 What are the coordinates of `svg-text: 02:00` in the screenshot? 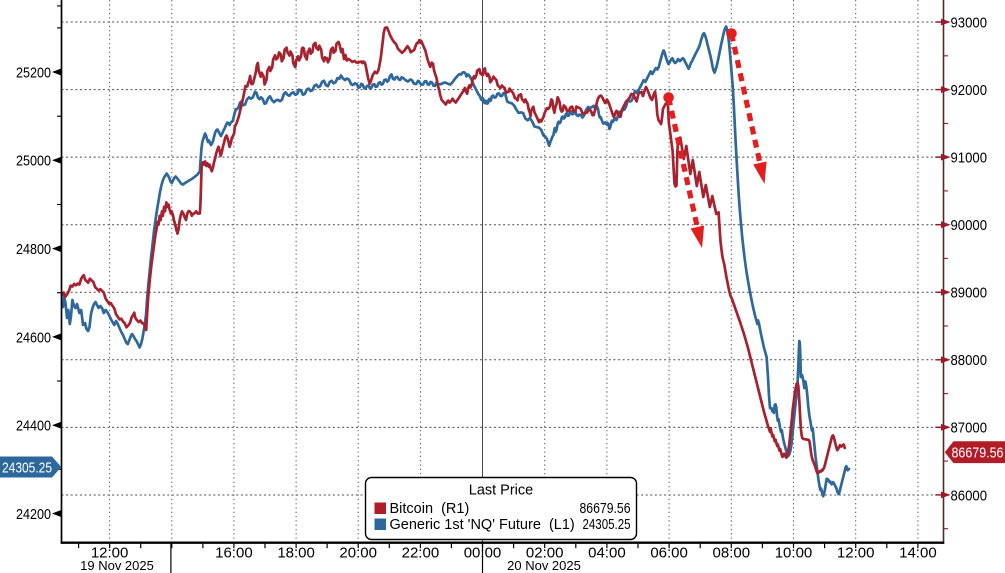 It's located at (545, 553).